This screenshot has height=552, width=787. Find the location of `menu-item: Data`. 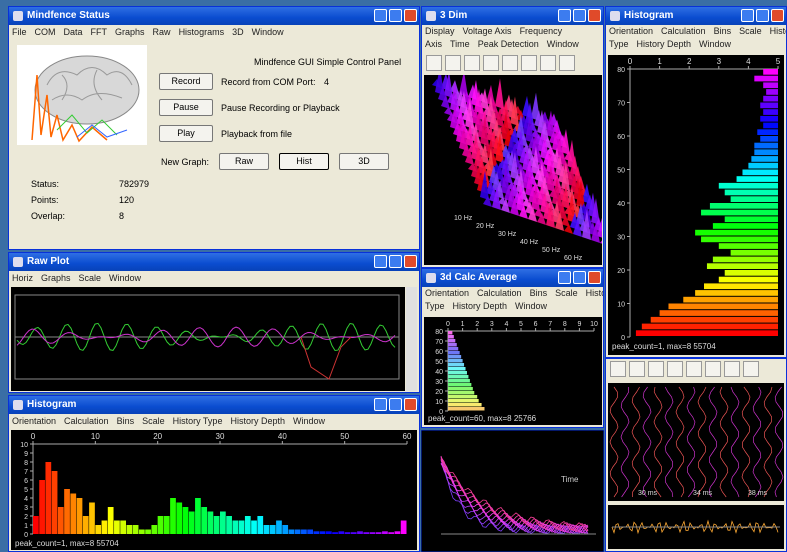

menu-item: Data is located at coordinates (73, 32).